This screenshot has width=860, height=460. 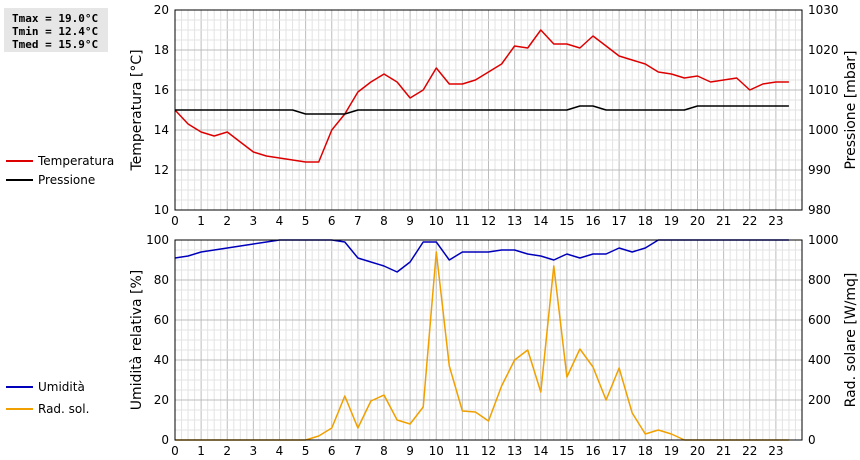 What do you see at coordinates (66, 180) in the screenshot?
I see `legend-label-pressione: Pressione` at bounding box center [66, 180].